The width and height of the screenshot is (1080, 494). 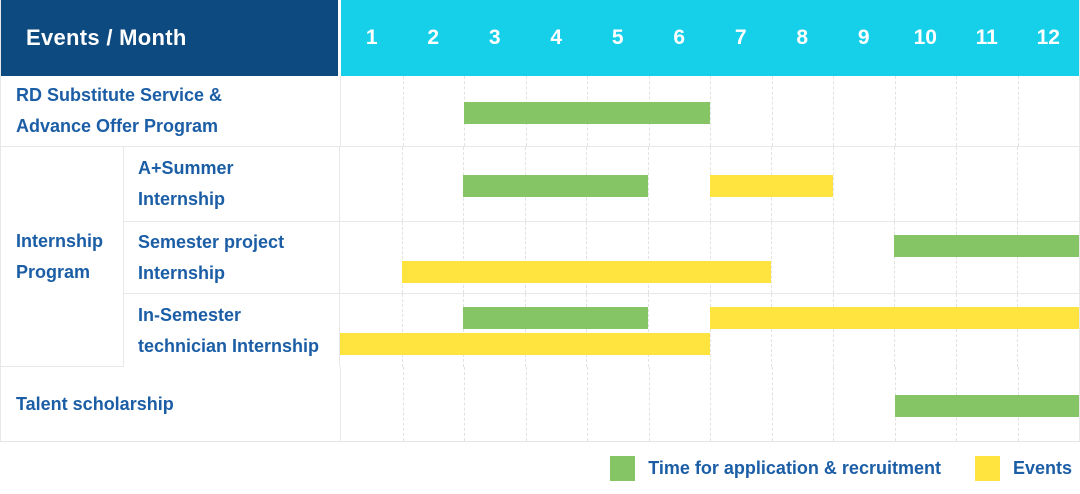 I want to click on month-header-12: 12, so click(x=1048, y=37).